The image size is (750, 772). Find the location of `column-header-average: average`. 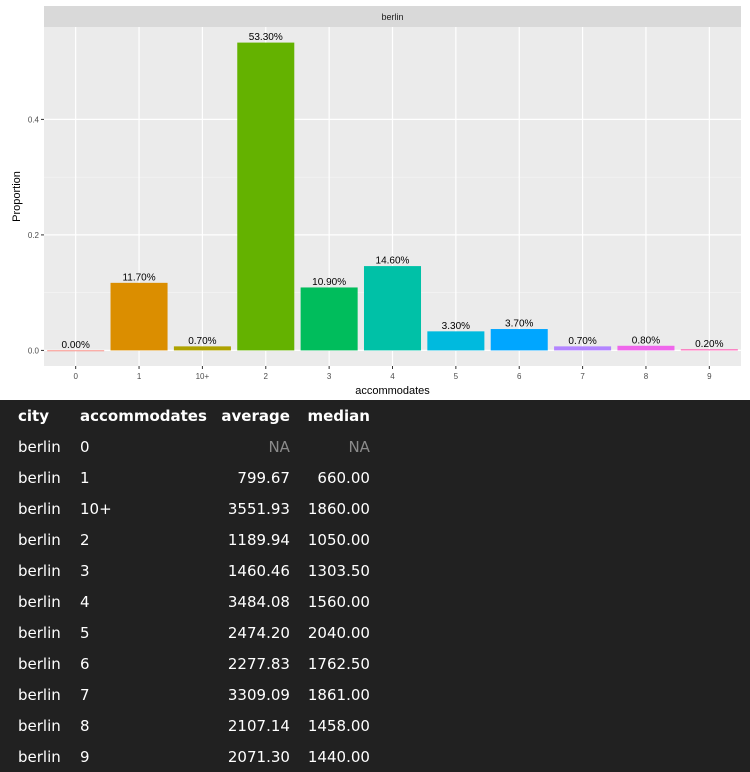

column-header-average: average is located at coordinates (255, 416).